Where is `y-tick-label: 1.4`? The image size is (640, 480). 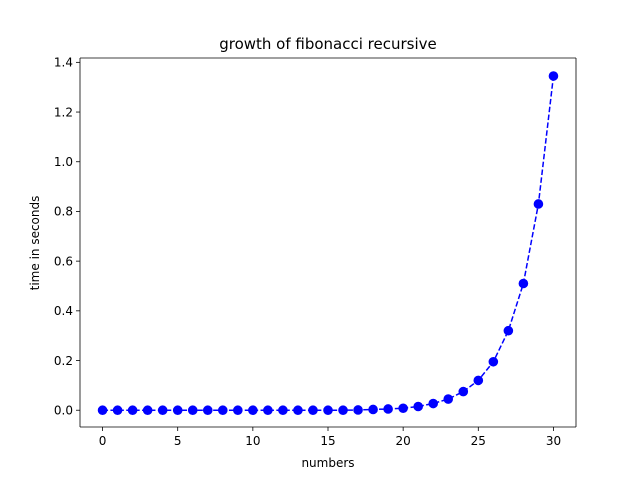
y-tick-label: 1.4 is located at coordinates (63, 63).